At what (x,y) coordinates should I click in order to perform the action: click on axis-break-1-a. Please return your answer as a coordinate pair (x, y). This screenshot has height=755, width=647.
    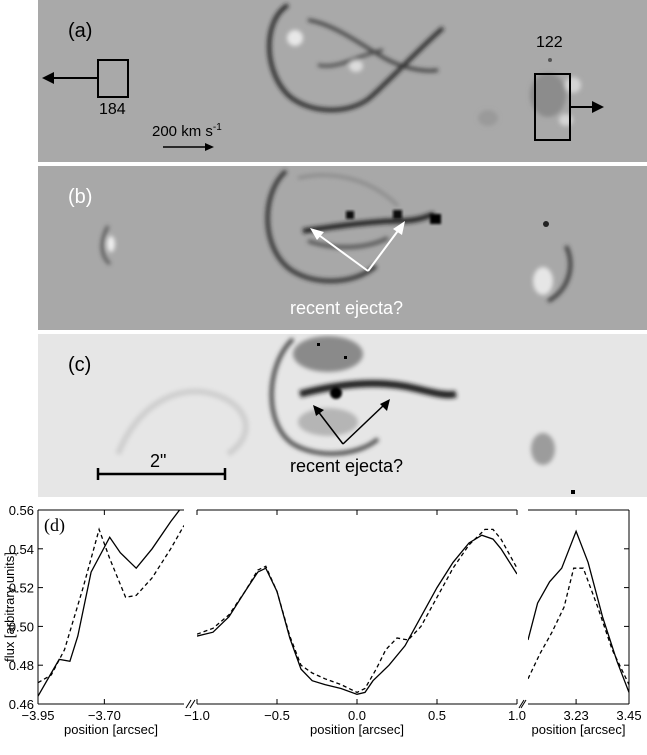
    Looking at the image, I should click on (521, 704).